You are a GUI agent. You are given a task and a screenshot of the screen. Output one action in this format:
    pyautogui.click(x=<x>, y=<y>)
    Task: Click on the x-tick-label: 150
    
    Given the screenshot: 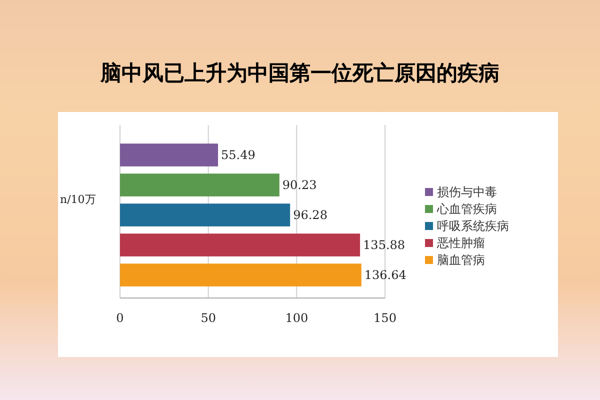 What is the action you would take?
    pyautogui.click(x=385, y=318)
    